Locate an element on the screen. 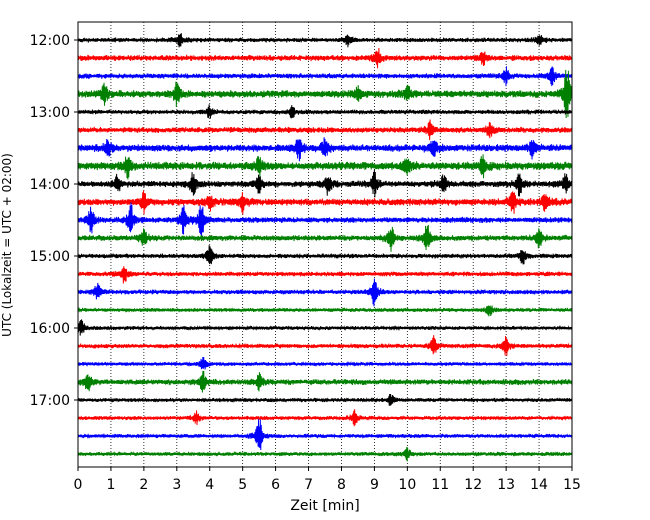  x-tick-label-3: 3 is located at coordinates (176, 485).